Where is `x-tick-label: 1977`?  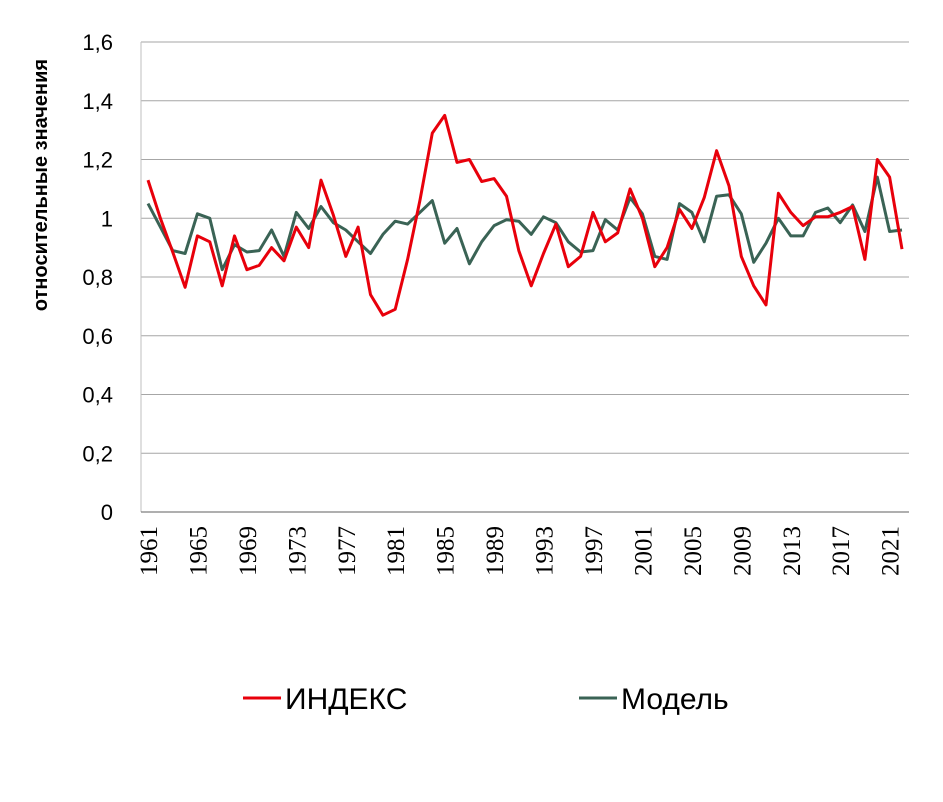 x-tick-label: 1977 is located at coordinates (347, 551).